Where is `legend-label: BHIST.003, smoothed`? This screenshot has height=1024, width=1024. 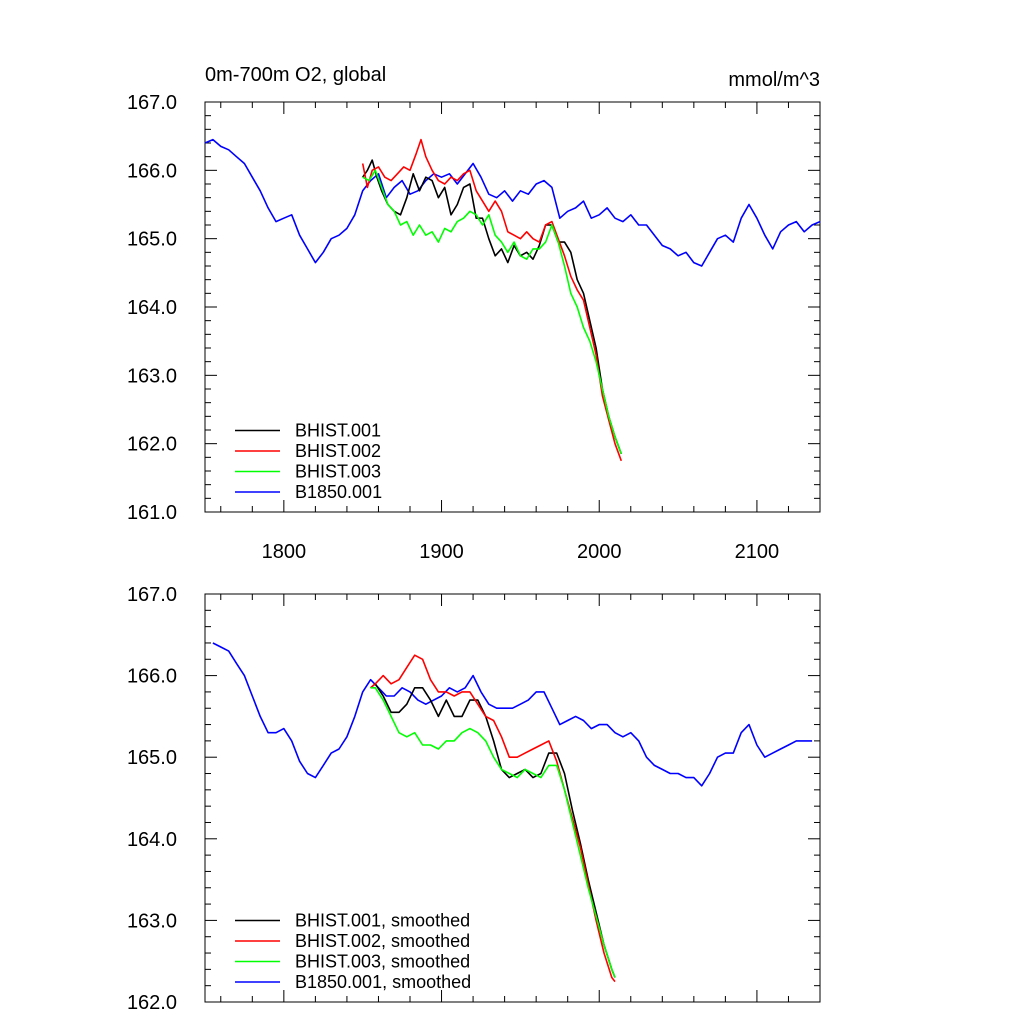 legend-label: BHIST.003, smoothed is located at coordinates (382, 962).